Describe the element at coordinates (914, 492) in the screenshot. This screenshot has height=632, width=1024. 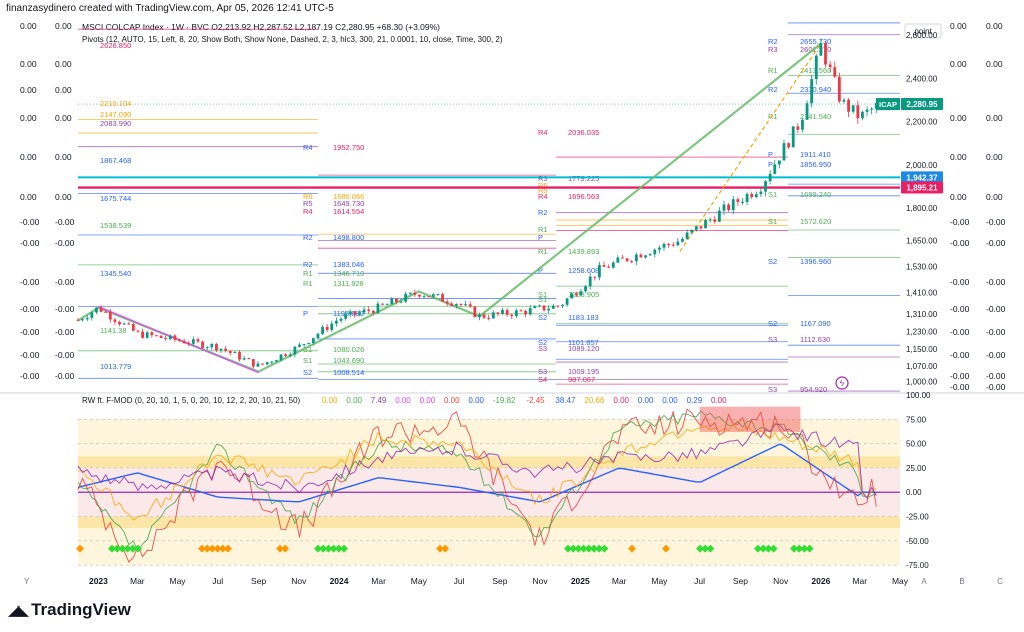
I see `osc-tick: 0.00` at that location.